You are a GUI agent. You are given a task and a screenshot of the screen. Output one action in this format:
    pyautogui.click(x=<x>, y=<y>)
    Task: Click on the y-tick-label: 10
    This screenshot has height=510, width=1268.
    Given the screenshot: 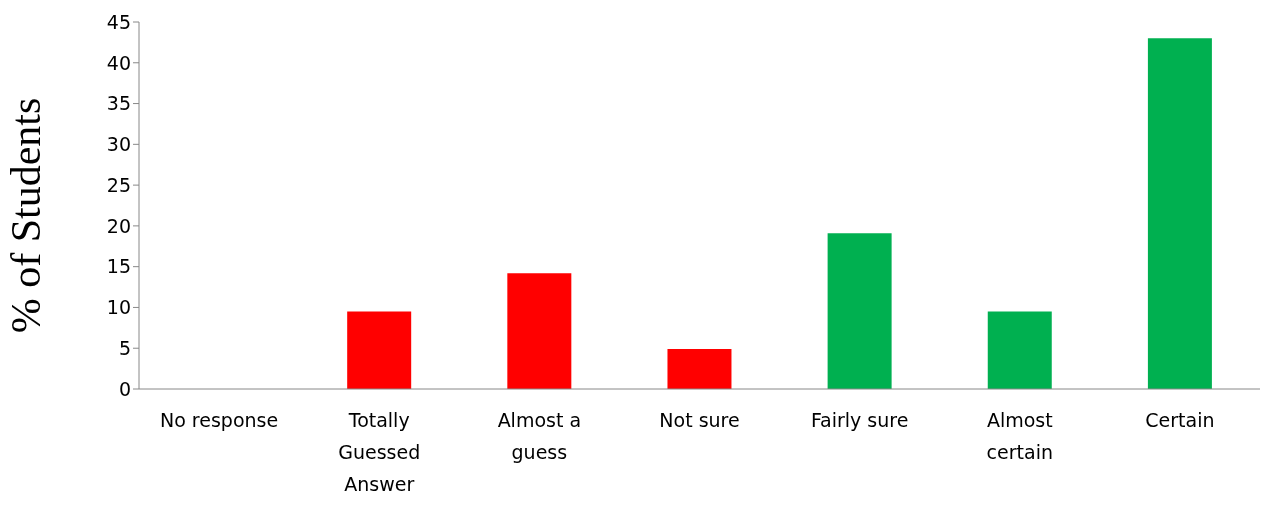 What is the action you would take?
    pyautogui.click(x=118, y=307)
    